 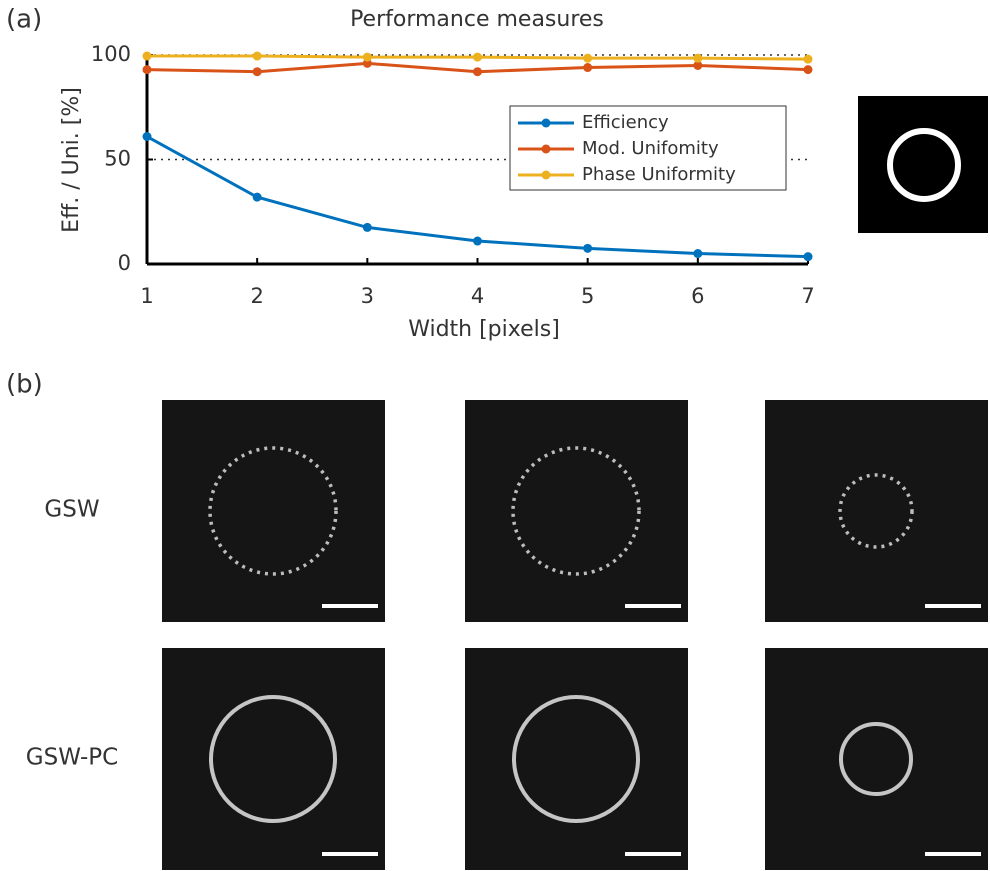 I want to click on x-tick-label: 4, so click(x=477, y=296).